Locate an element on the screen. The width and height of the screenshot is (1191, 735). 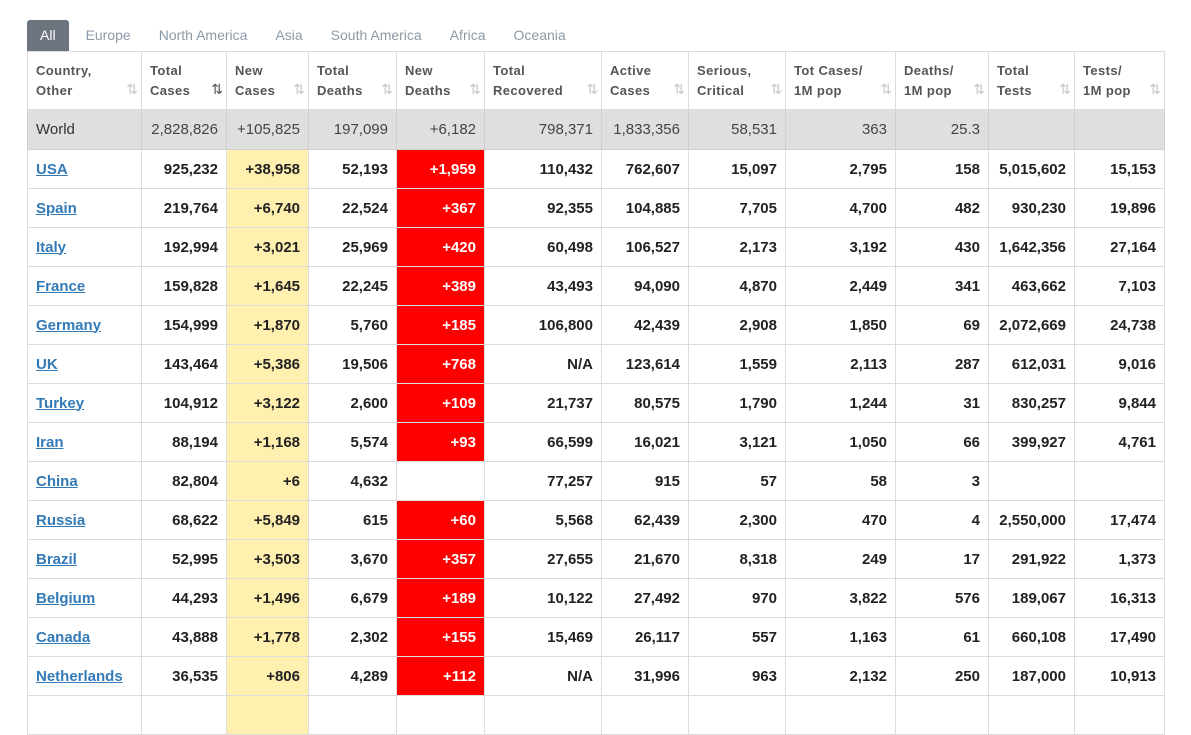
cell-serious-critical: 557 is located at coordinates (737, 637).